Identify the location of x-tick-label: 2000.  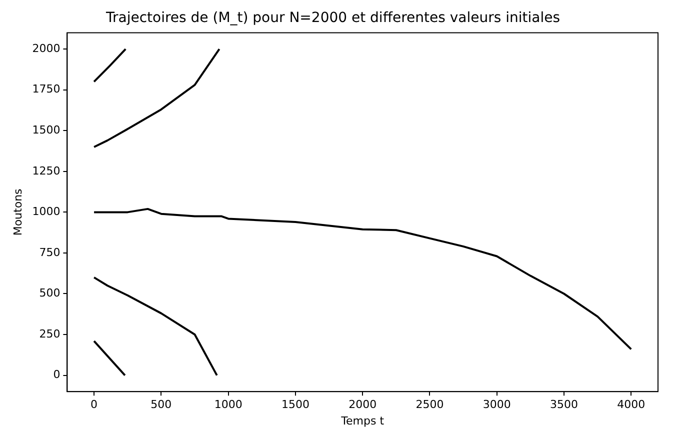
(362, 405).